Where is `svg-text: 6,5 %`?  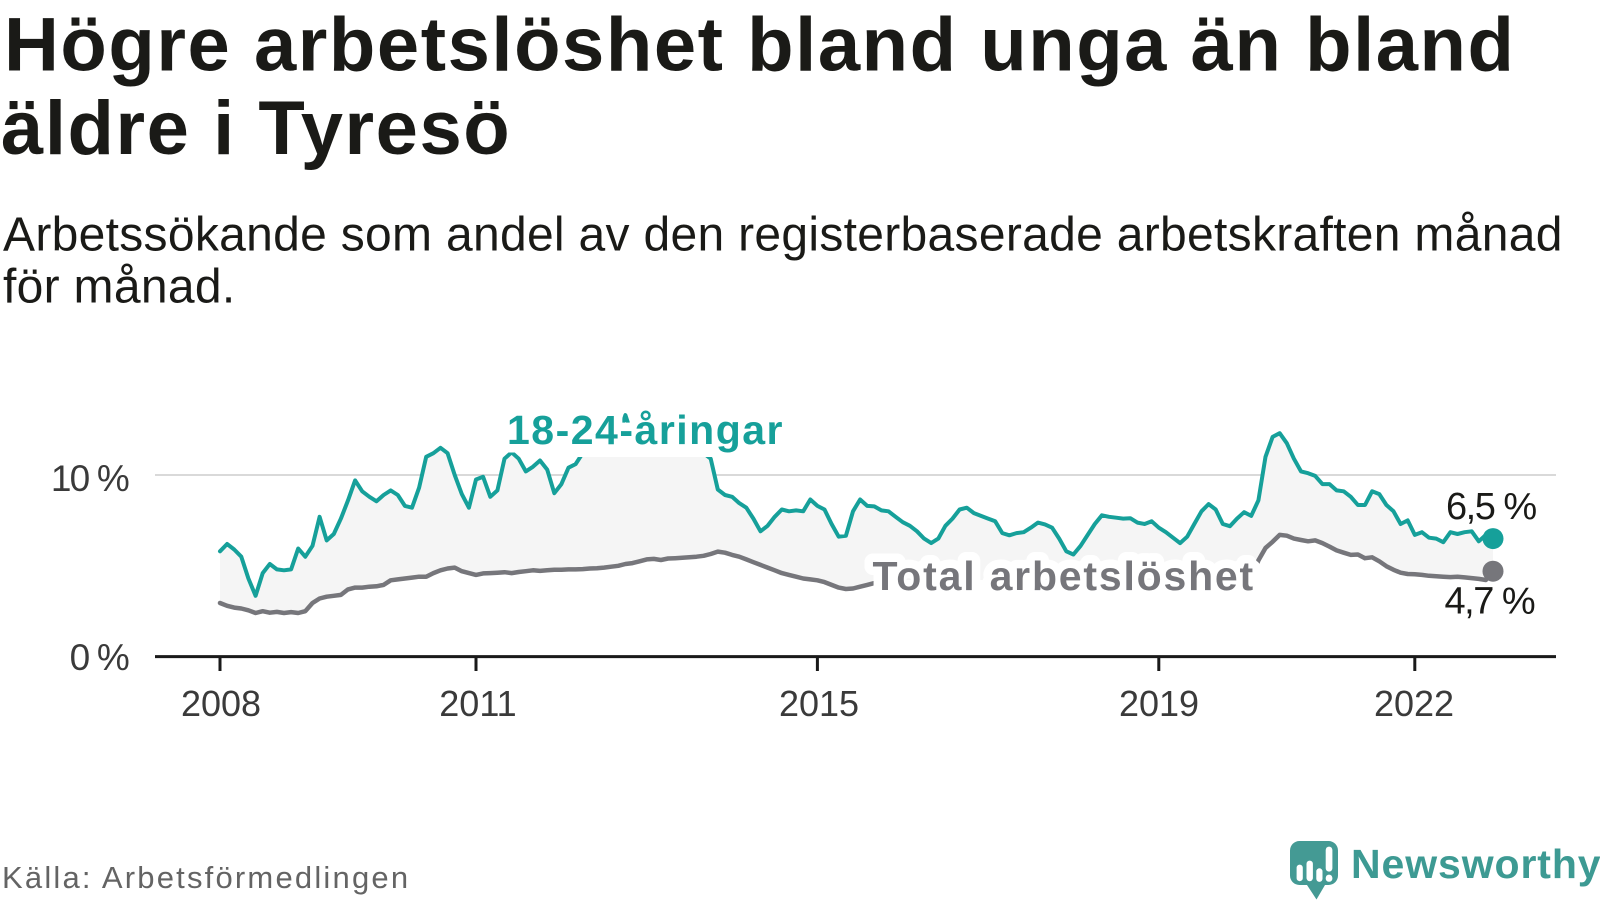
svg-text: 6,5 % is located at coordinates (1491, 507).